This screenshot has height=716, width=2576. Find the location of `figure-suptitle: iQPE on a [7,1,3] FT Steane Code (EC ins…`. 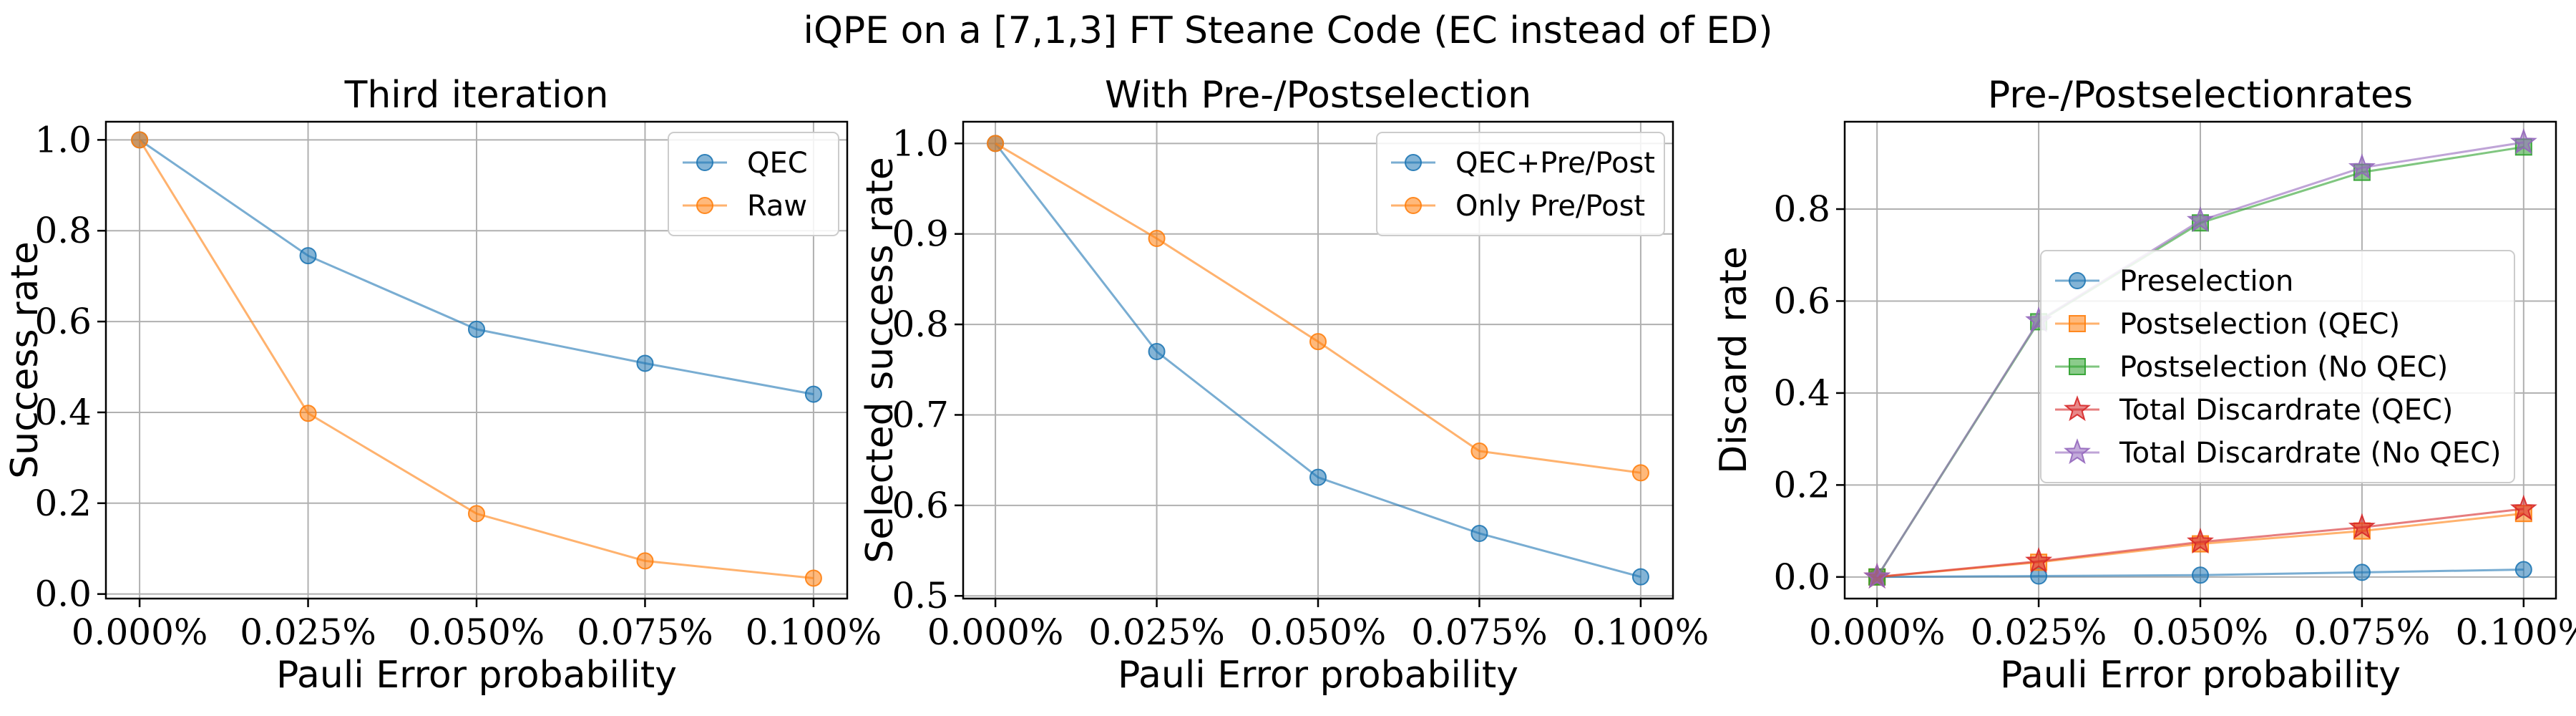

figure-suptitle: iQPE on a [7,1,3] FT Steane Code (EC ins… is located at coordinates (1288, 30).